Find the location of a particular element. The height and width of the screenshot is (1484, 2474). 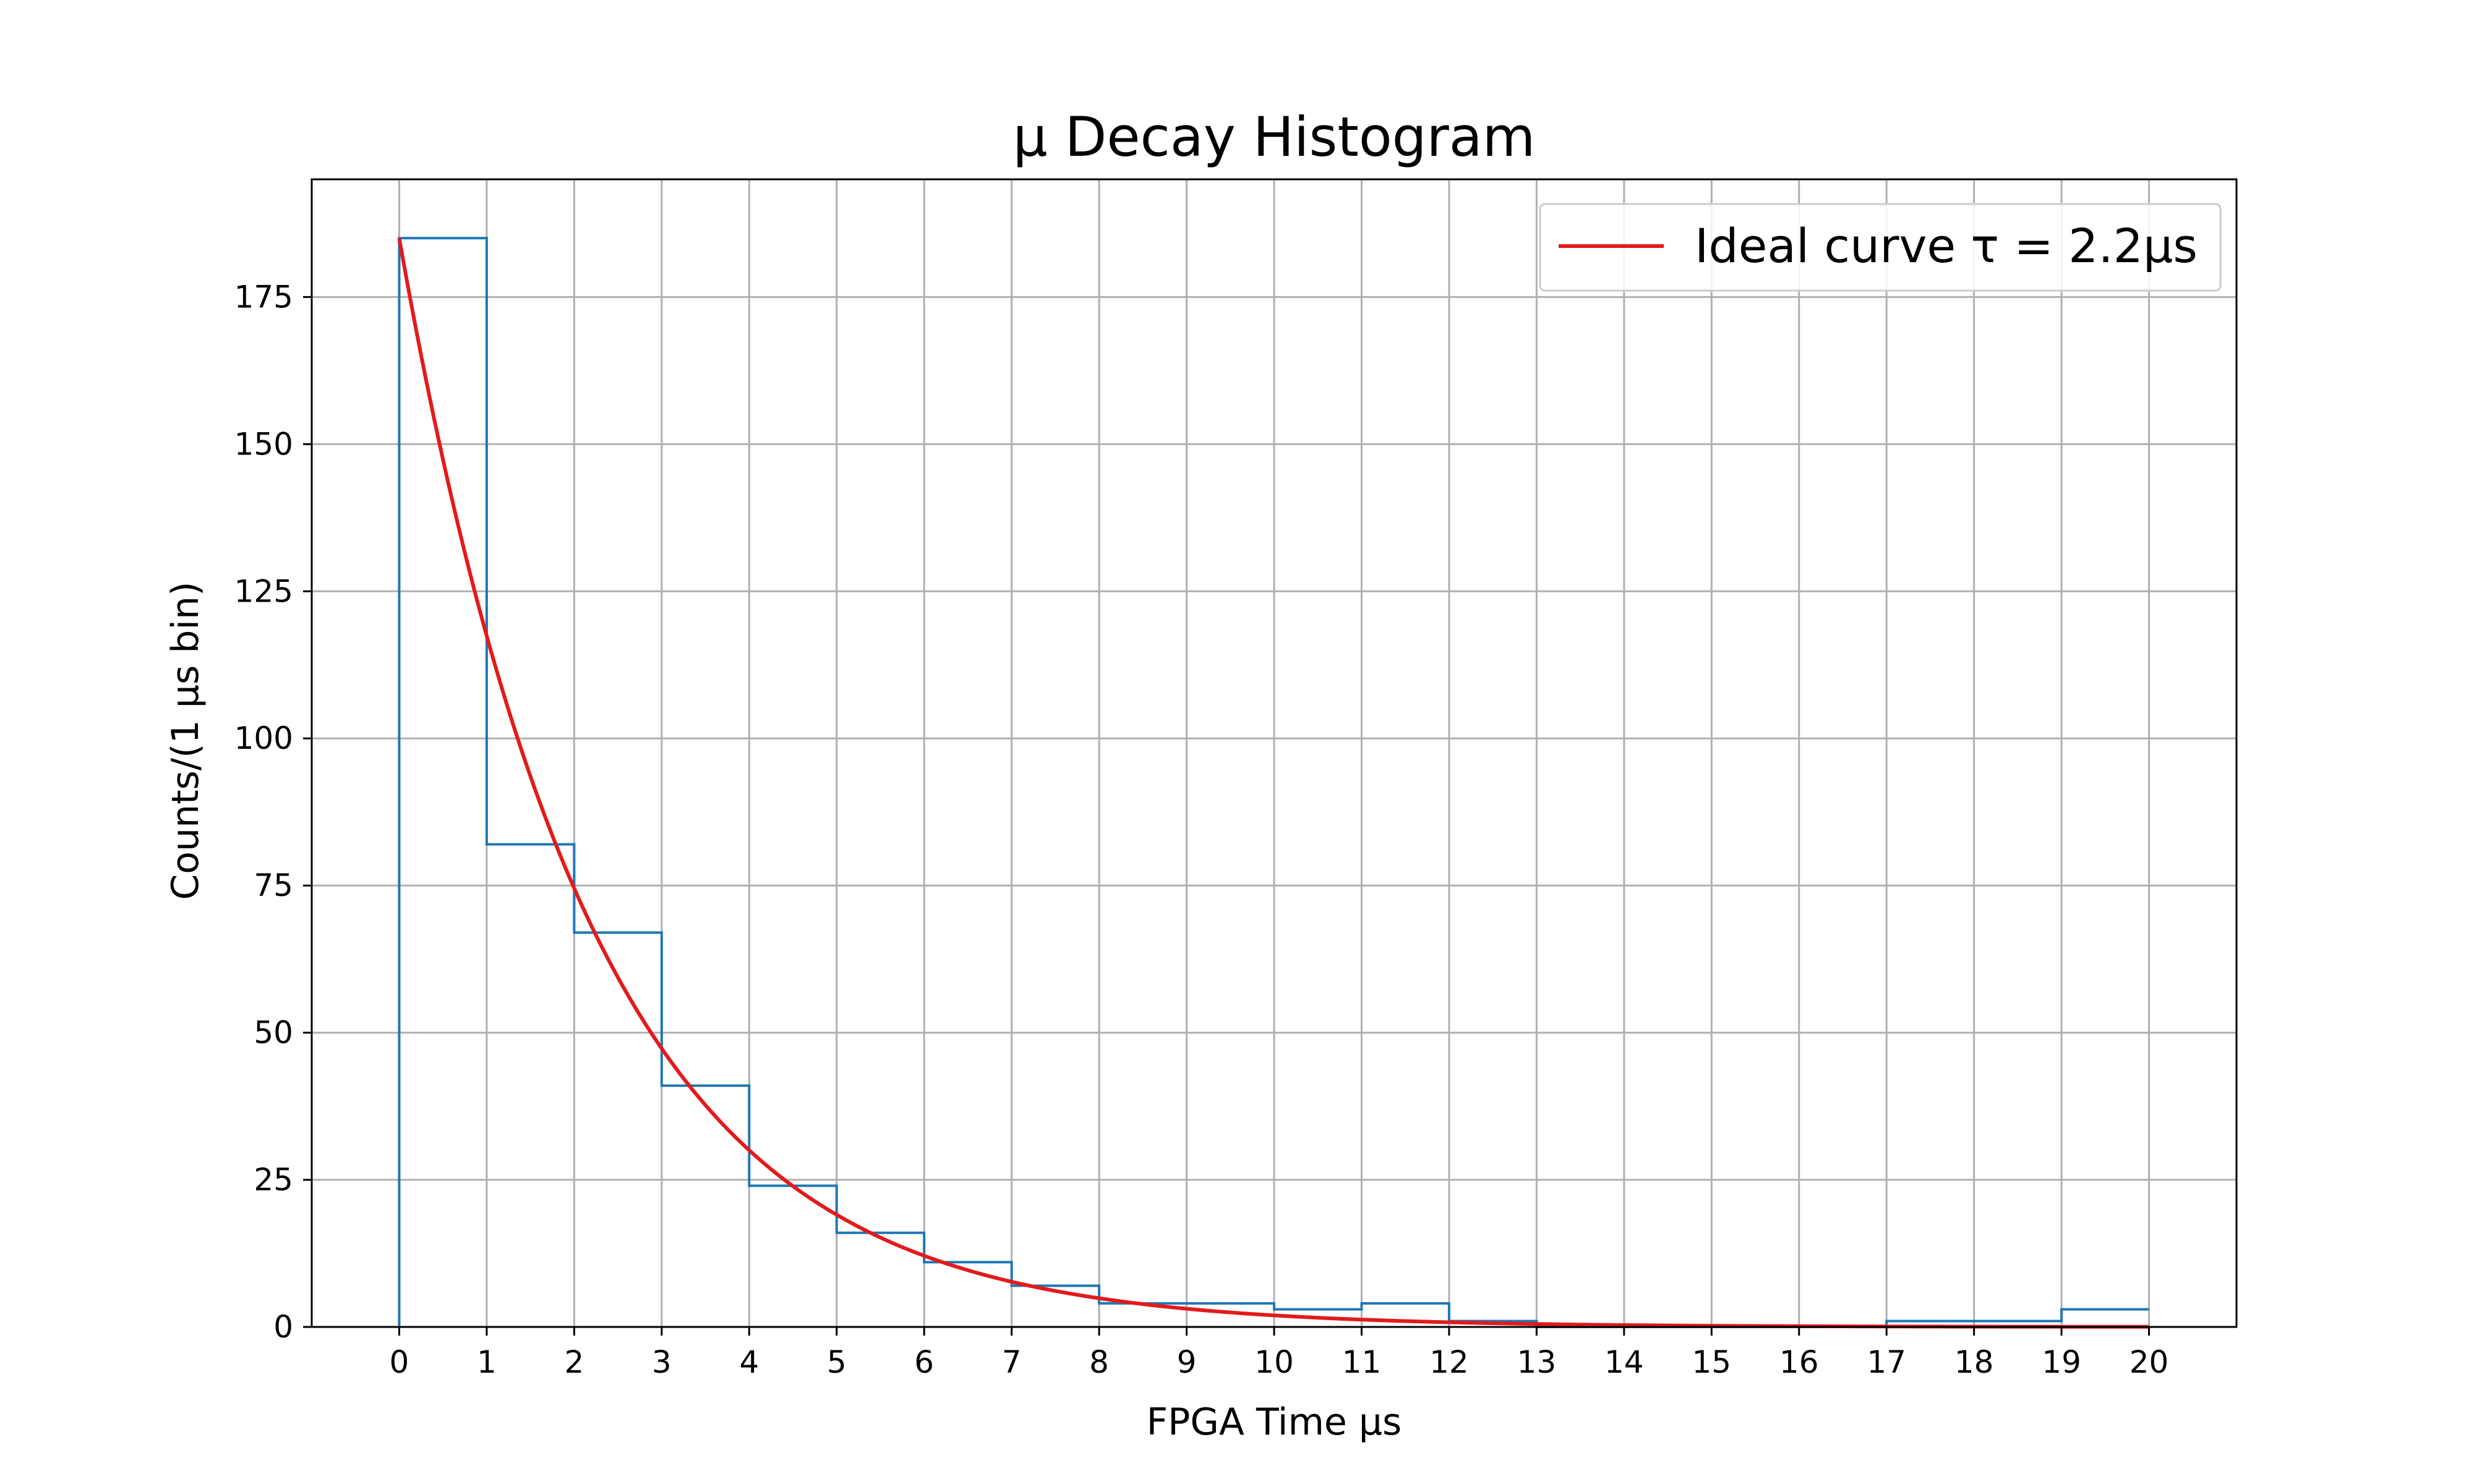

x-axis-label: FPGA Time μs is located at coordinates (1274, 1422).